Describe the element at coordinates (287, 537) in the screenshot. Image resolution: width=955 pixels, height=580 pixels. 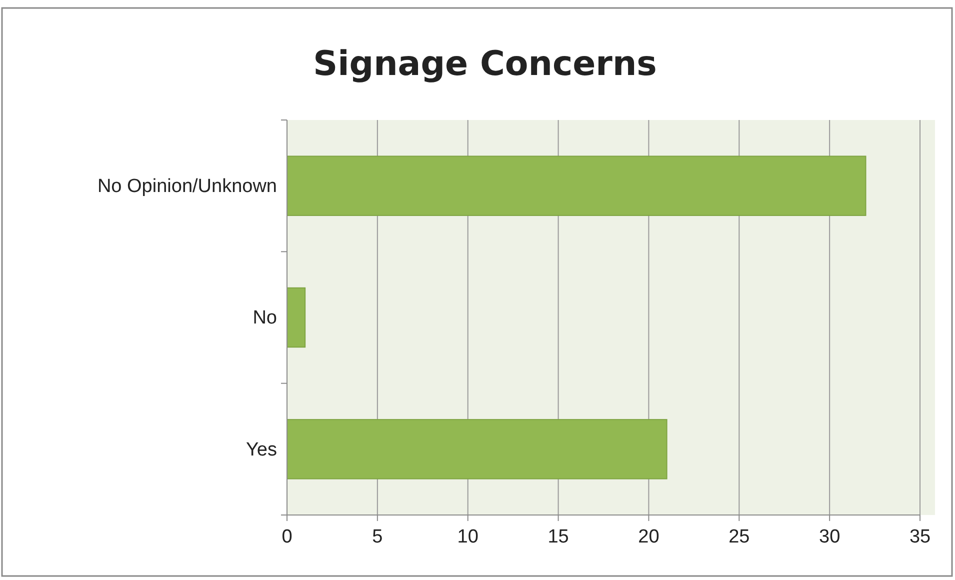
I see `x-tick-label: 0` at that location.